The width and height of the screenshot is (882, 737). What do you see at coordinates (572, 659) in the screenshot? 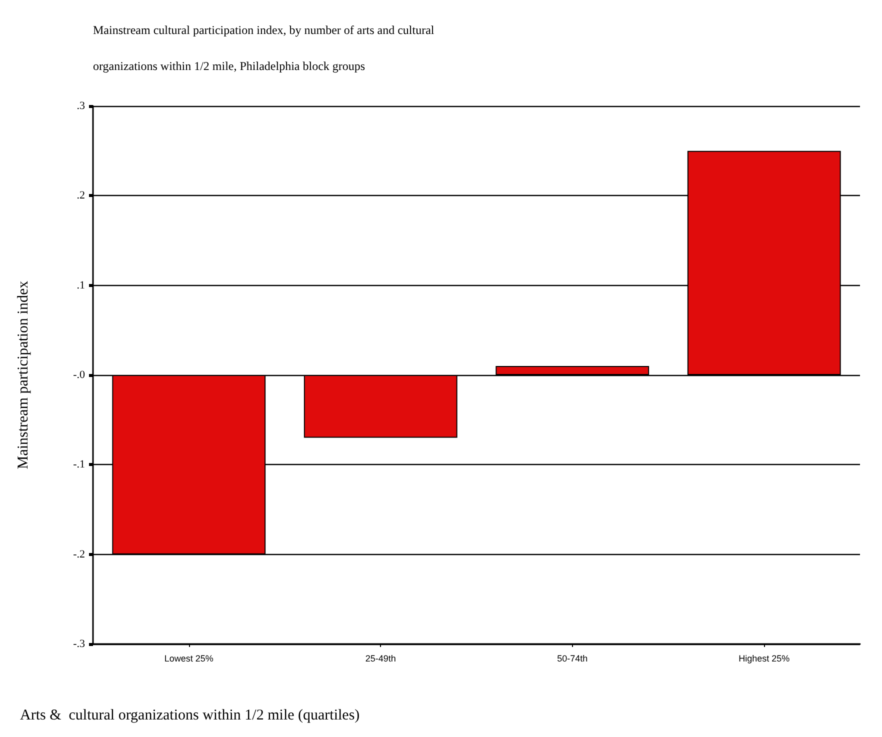
I see `x-tick-label: 50-74th` at bounding box center [572, 659].